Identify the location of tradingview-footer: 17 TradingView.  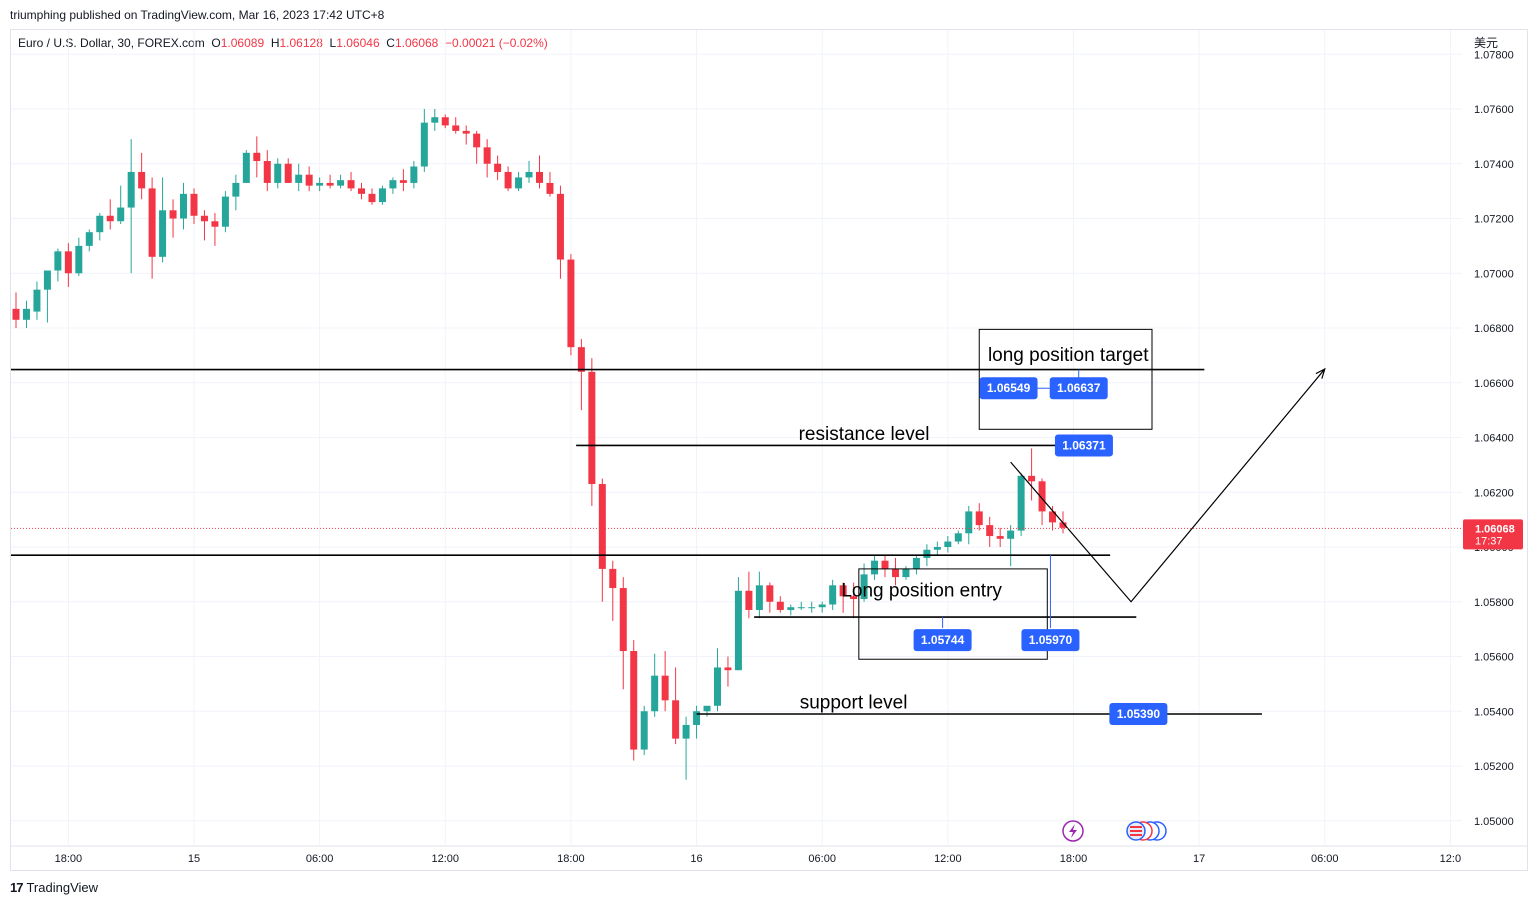
(54, 887).